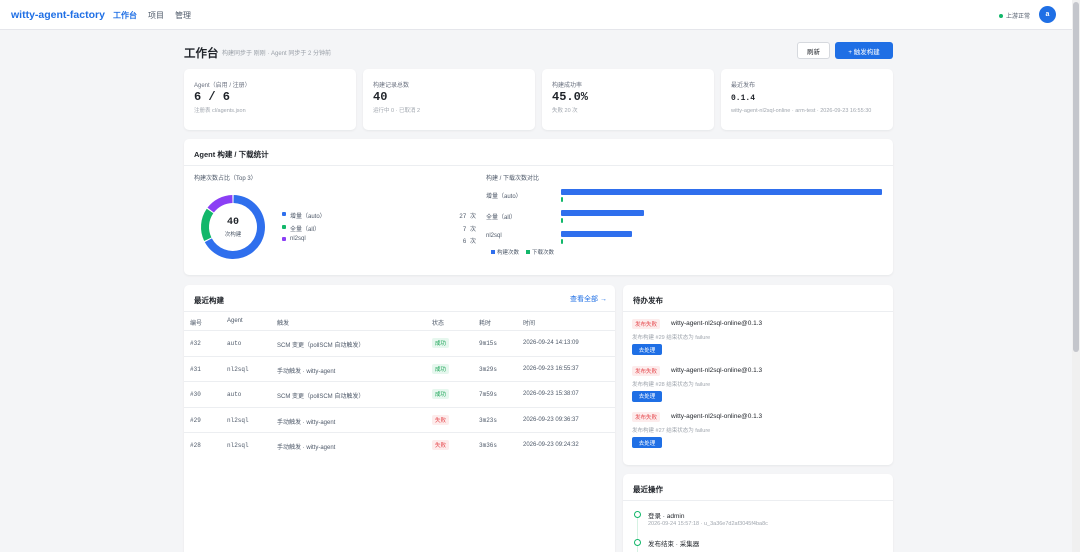  Describe the element at coordinates (1047, 14) in the screenshot. I see `avatar: a` at that location.